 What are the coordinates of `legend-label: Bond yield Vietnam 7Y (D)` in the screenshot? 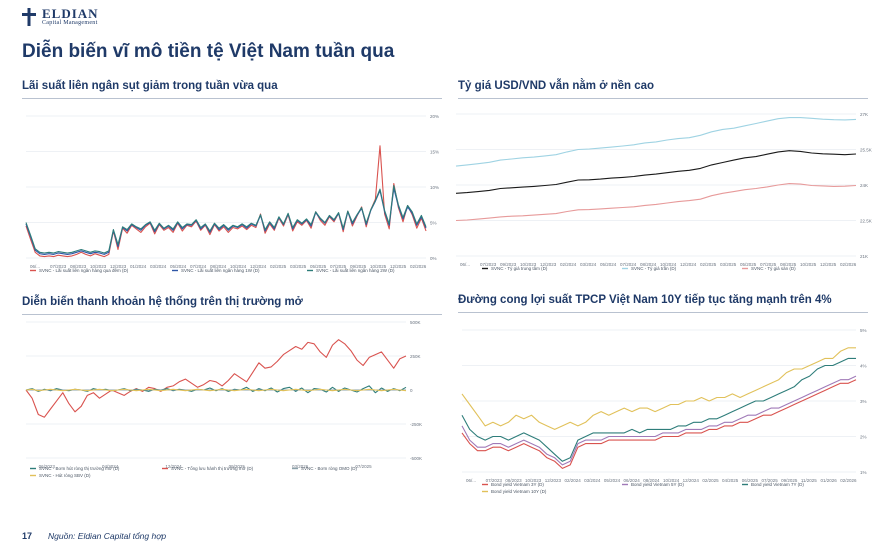 It's located at (777, 484).